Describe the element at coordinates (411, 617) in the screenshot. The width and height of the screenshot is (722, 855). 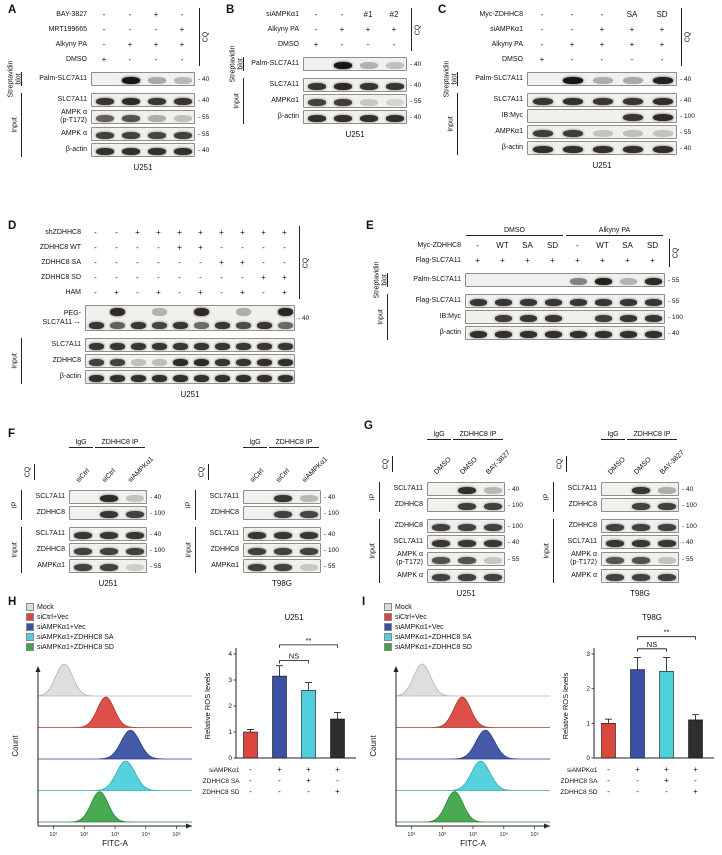
I see `legend-item-label: siCtrl+Vec` at that location.